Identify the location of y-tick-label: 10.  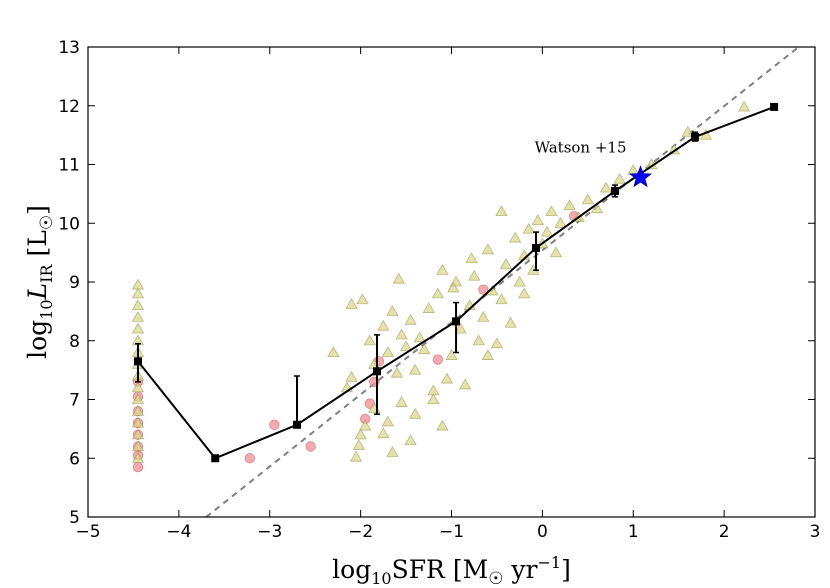
(69, 224).